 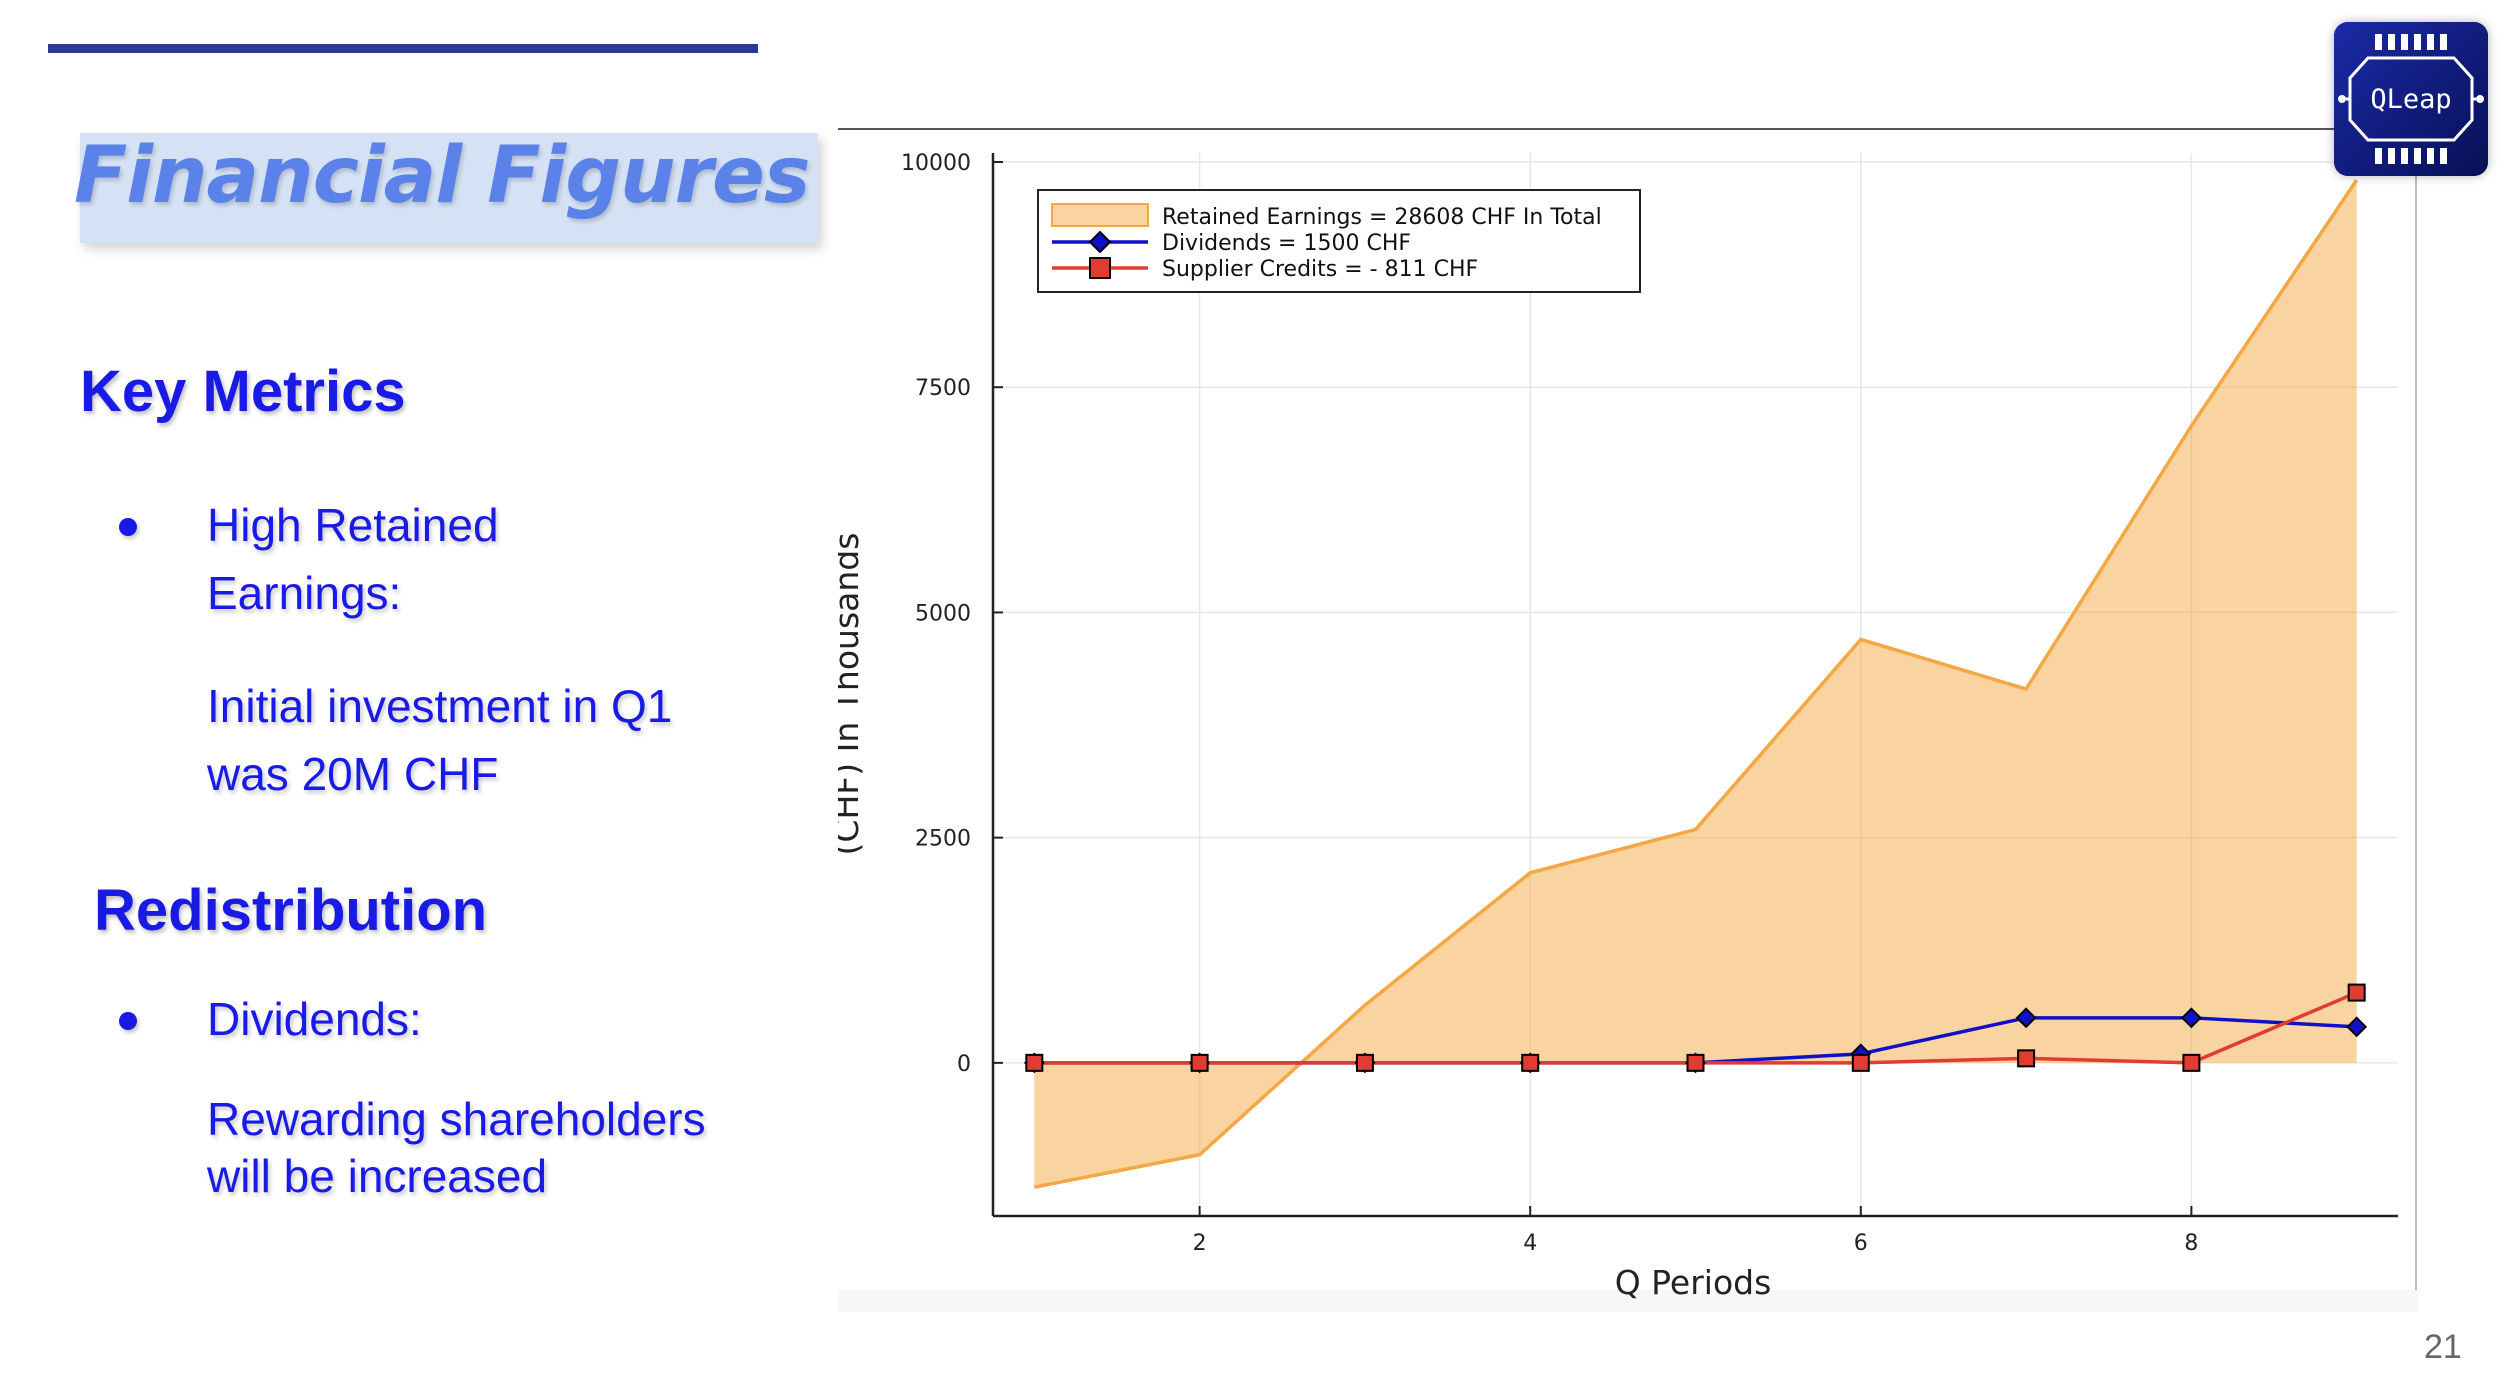 I want to click on page-number: 21, so click(x=2443, y=1347).